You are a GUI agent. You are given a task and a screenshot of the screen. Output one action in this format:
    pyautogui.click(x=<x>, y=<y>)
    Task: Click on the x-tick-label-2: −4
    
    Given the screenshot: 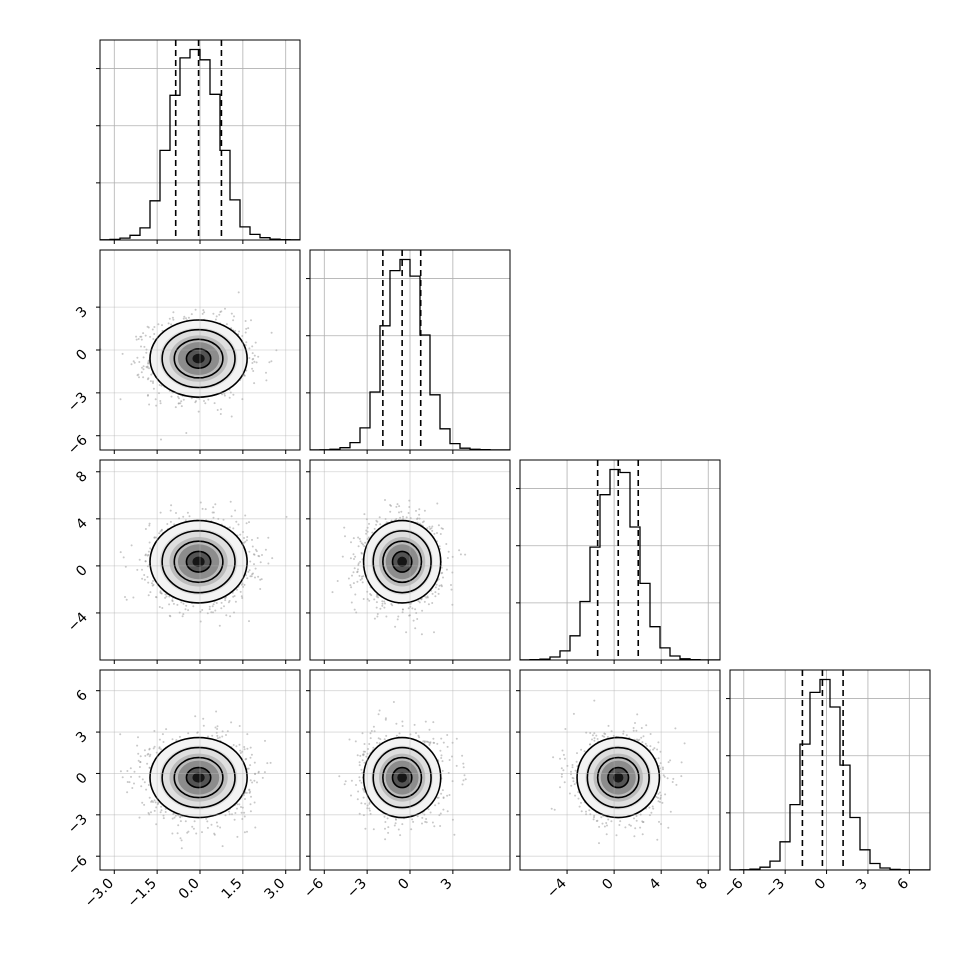 What is the action you would take?
    pyautogui.click(x=557, y=888)
    